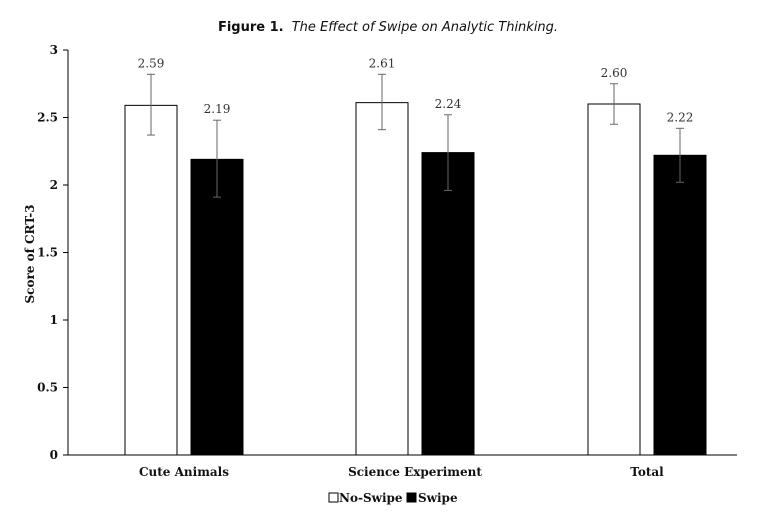 Image resolution: width=774 pixels, height=518 pixels. What do you see at coordinates (54, 185) in the screenshot?
I see `y-tick-label: 2` at bounding box center [54, 185].